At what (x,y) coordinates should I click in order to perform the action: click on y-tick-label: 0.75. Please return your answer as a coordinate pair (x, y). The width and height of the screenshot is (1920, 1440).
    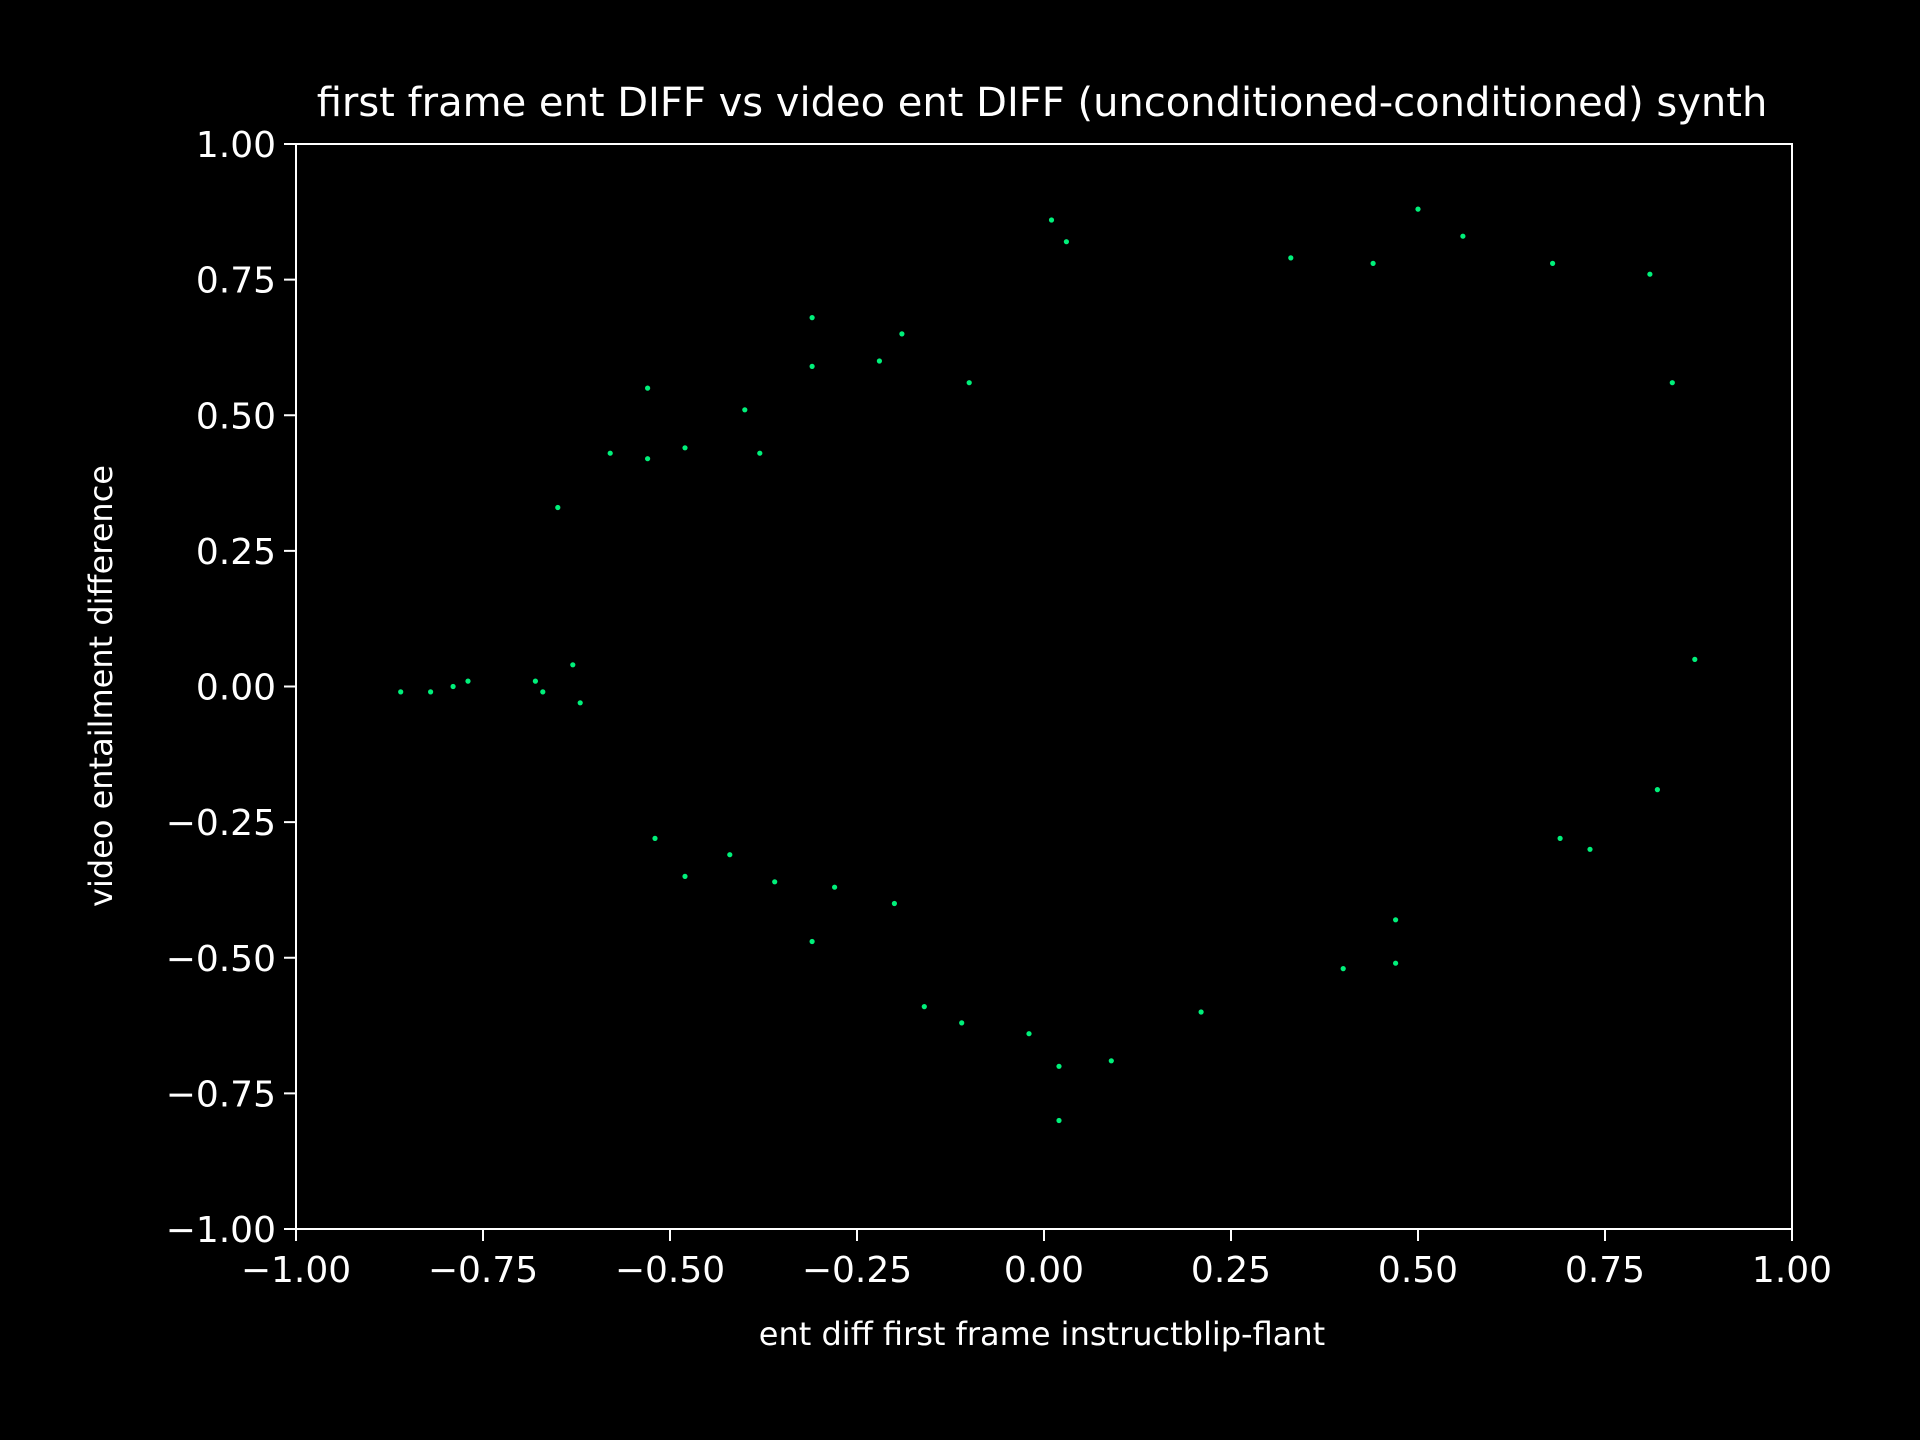
    Looking at the image, I should click on (236, 281).